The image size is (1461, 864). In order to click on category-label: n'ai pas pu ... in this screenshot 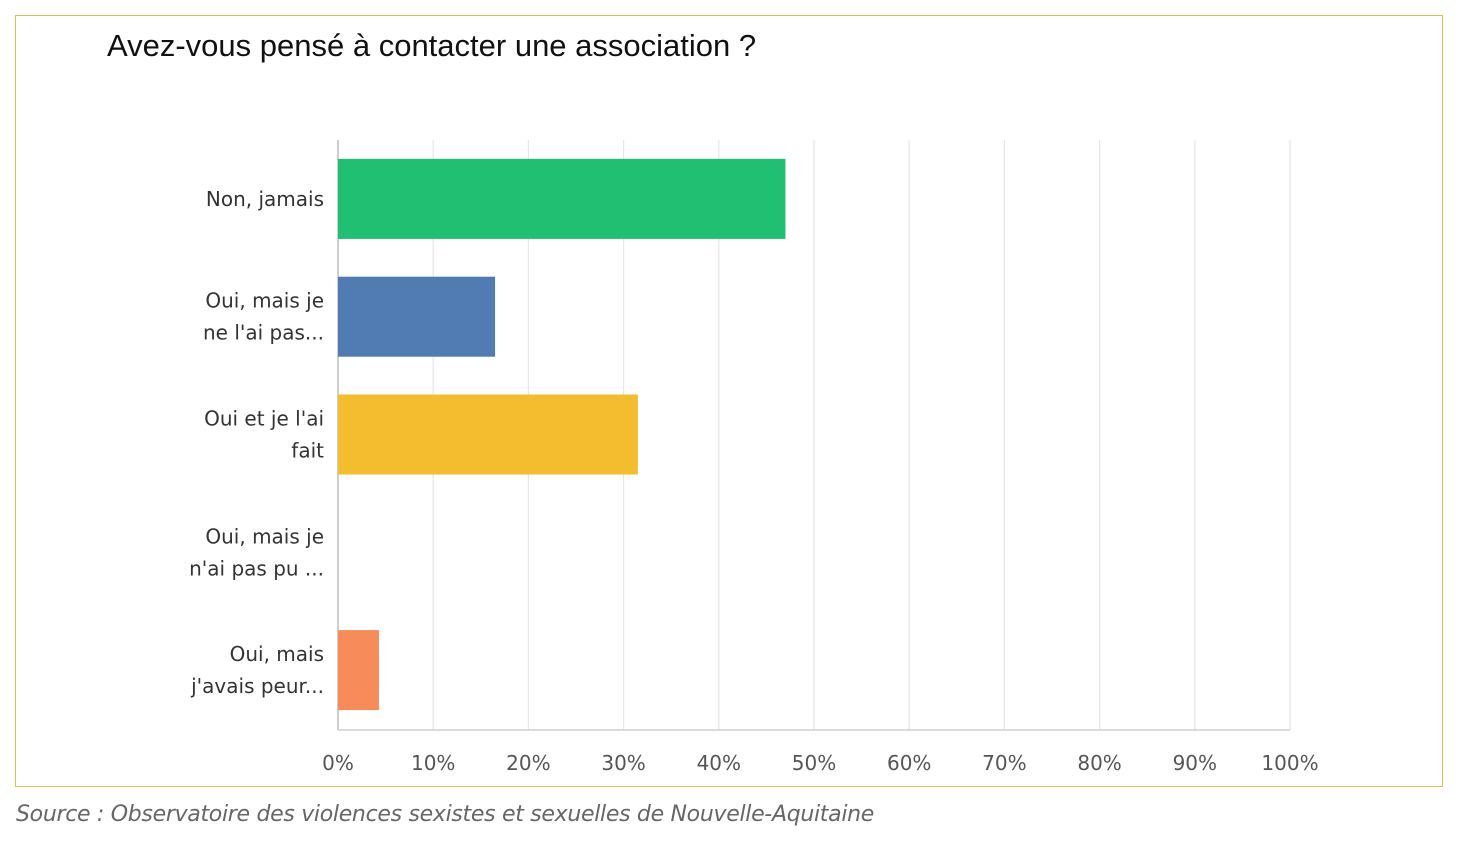, I will do `click(256, 568)`.